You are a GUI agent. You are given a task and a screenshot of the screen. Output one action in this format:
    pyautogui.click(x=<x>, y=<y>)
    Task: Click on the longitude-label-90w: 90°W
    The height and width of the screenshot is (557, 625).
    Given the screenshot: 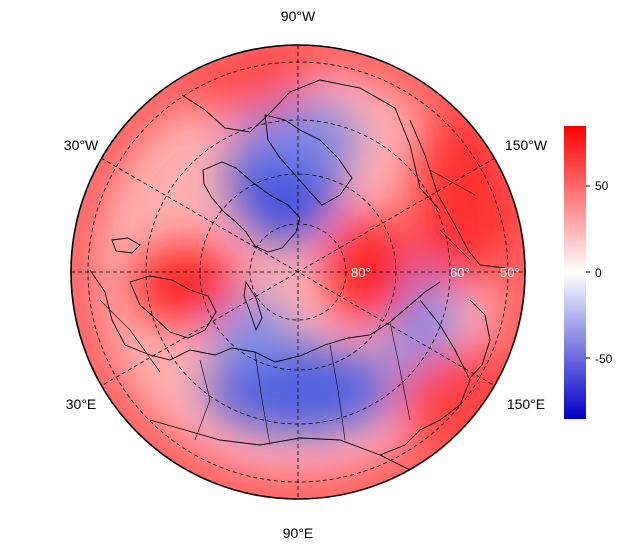 What is the action you would take?
    pyautogui.click(x=298, y=16)
    